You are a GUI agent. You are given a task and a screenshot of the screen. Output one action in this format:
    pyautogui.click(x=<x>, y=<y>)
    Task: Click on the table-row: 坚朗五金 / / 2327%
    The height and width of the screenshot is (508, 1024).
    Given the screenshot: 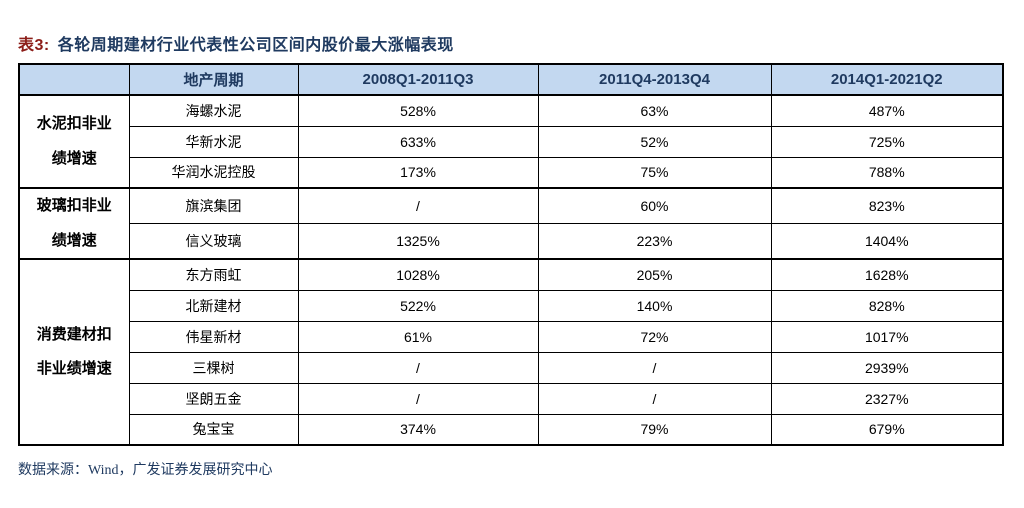 What is the action you would take?
    pyautogui.click(x=511, y=398)
    